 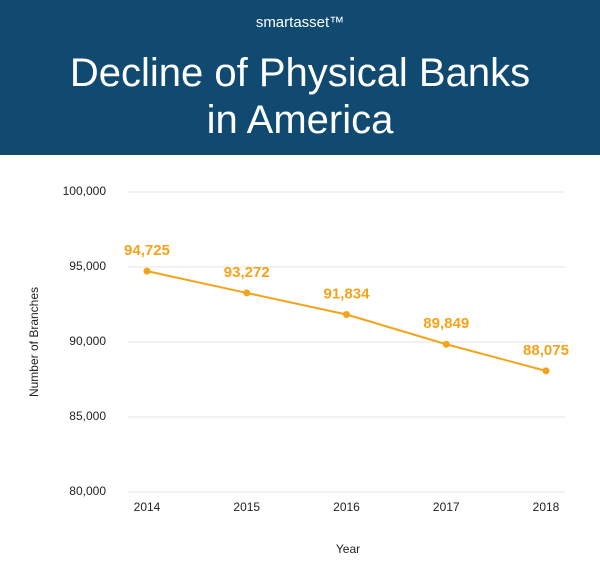 I want to click on brand: smartasset™, so click(x=300, y=22).